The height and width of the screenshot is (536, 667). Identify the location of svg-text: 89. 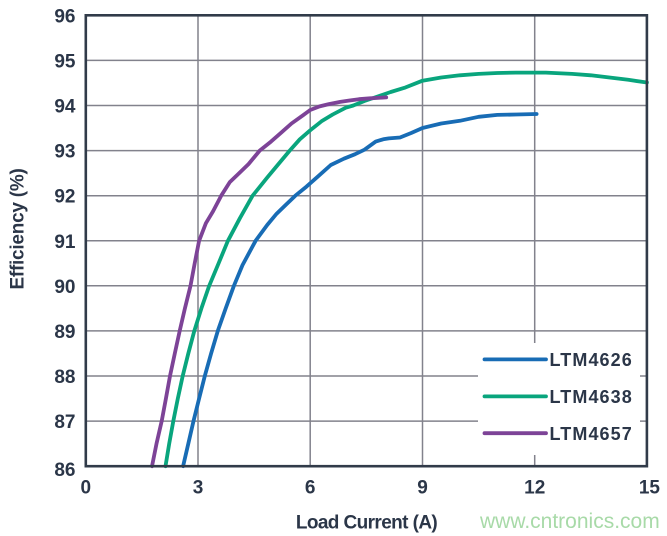
(64, 332).